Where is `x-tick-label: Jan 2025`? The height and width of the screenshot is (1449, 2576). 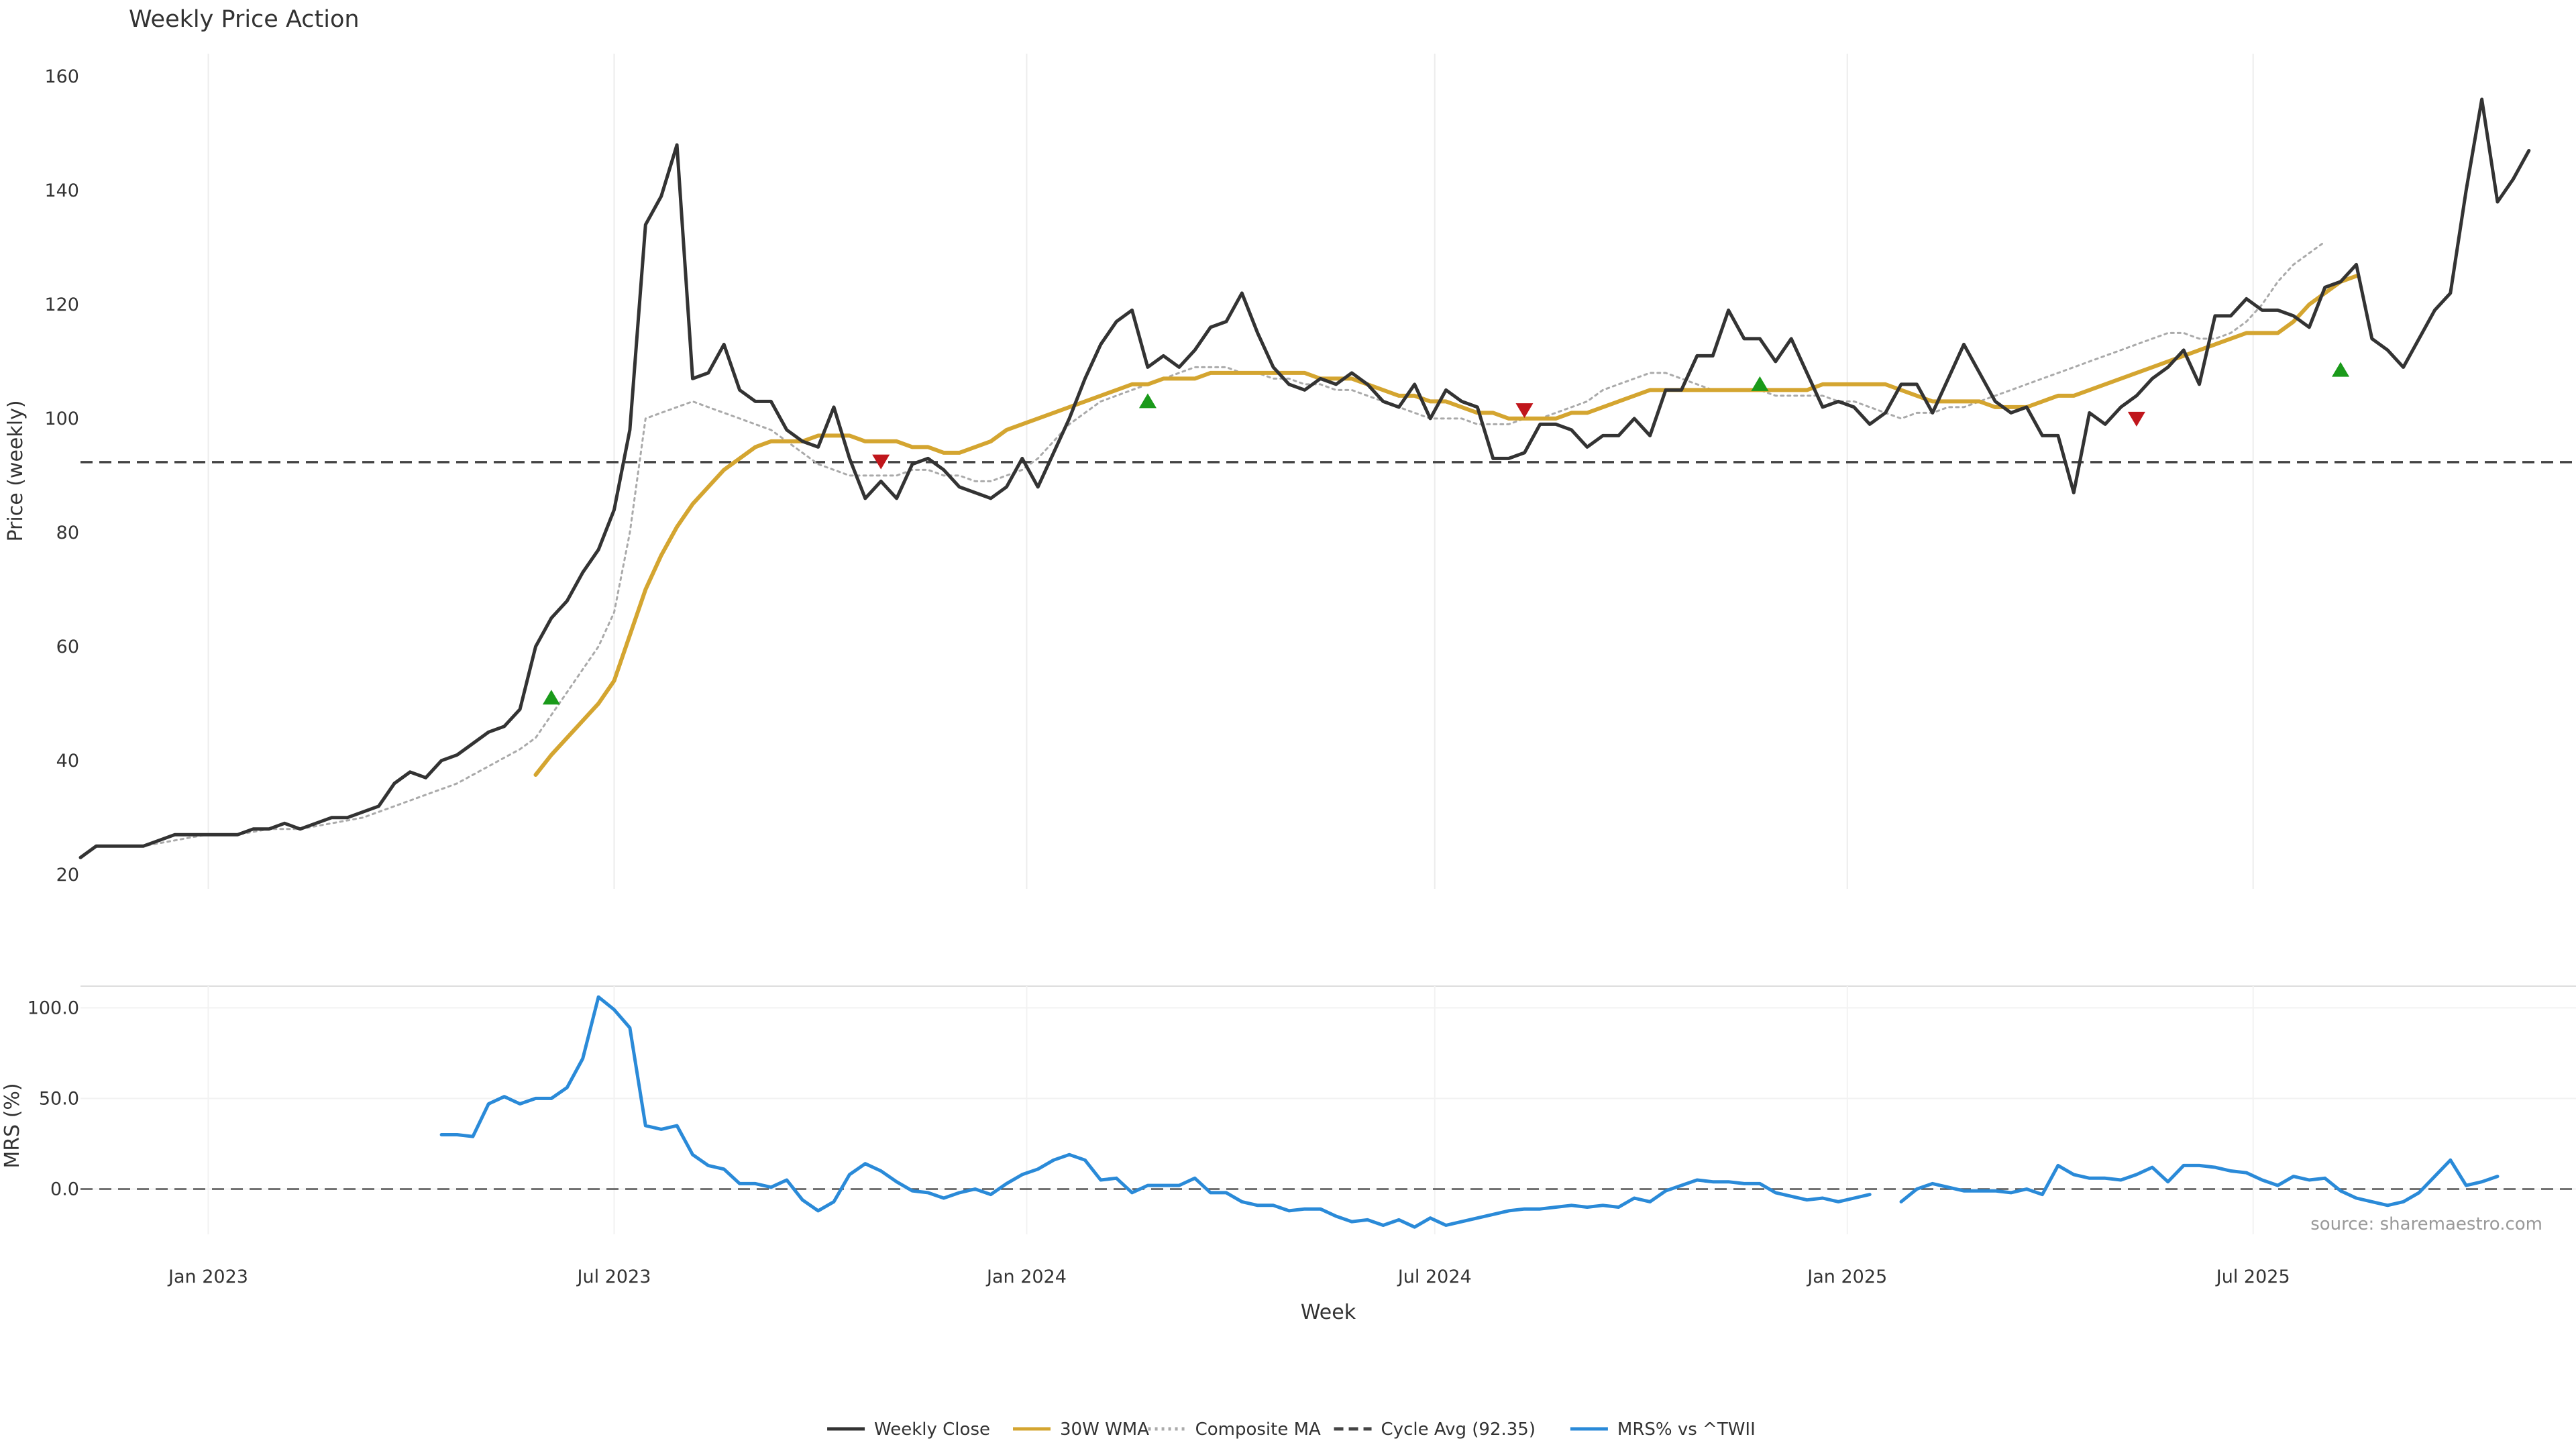
x-tick-label: Jan 2025 is located at coordinates (1846, 1277).